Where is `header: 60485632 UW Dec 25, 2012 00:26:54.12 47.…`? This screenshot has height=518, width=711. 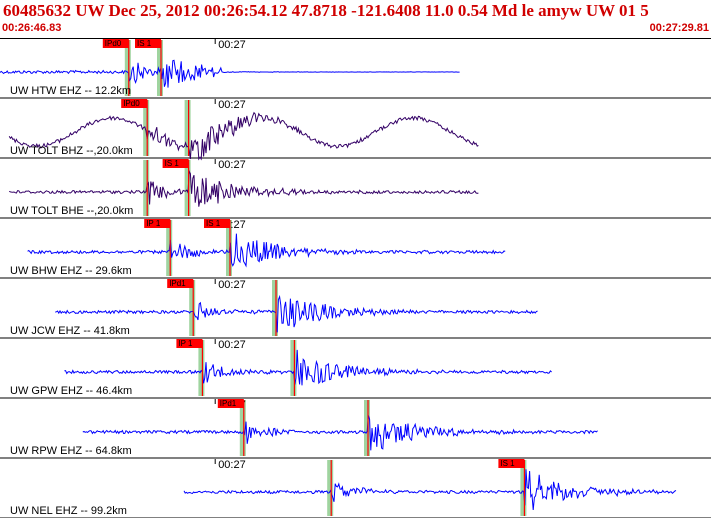 header: 60485632 UW Dec 25, 2012 00:26:54.12 47.… is located at coordinates (355, 19).